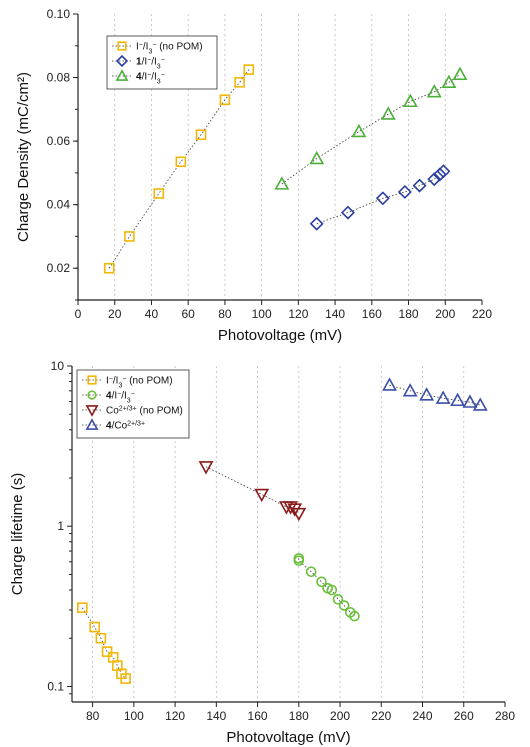 The image size is (530, 747). I want to click on x-tick-label: 20, so click(115, 314).